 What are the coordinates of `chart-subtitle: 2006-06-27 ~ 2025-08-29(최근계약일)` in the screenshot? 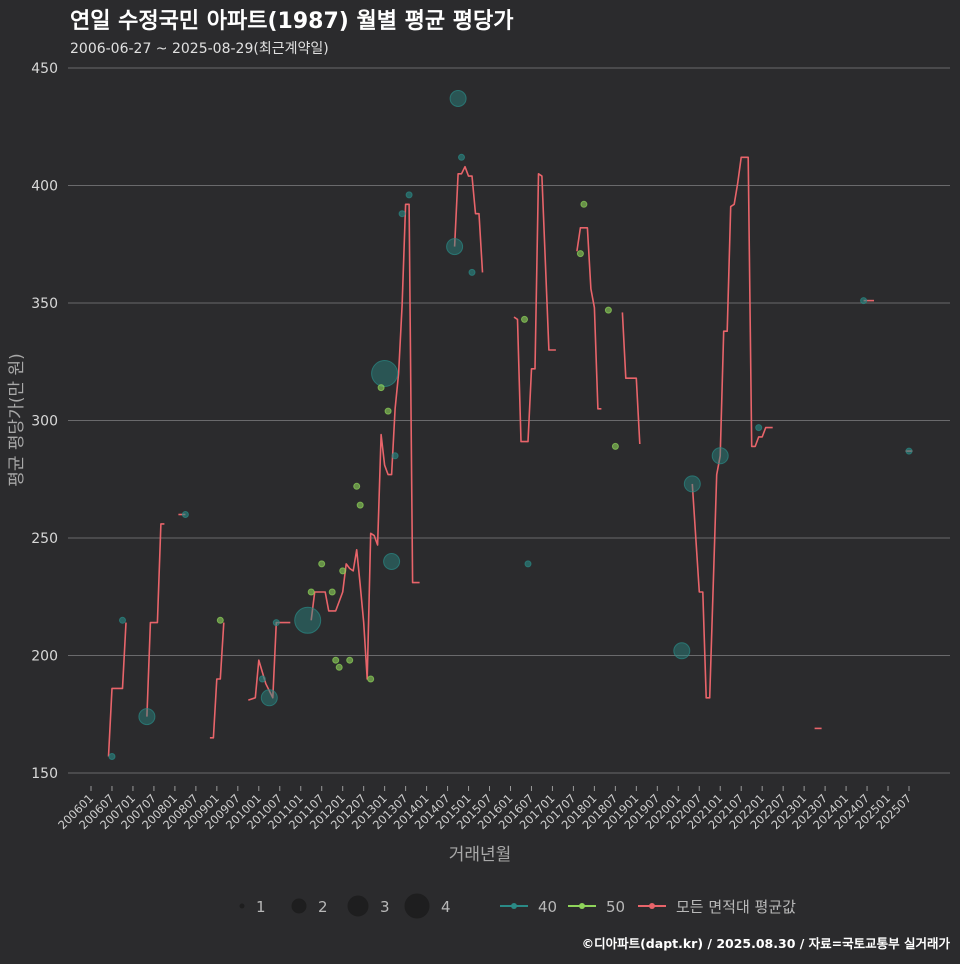 It's located at (199, 49).